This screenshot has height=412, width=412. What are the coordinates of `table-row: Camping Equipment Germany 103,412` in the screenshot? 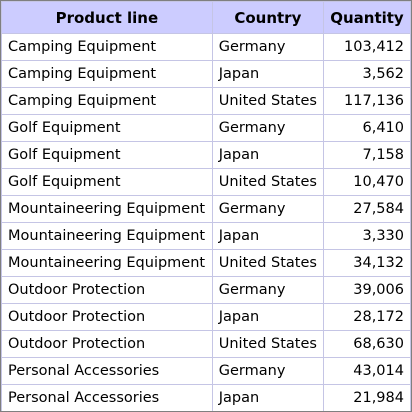 It's located at (206, 47).